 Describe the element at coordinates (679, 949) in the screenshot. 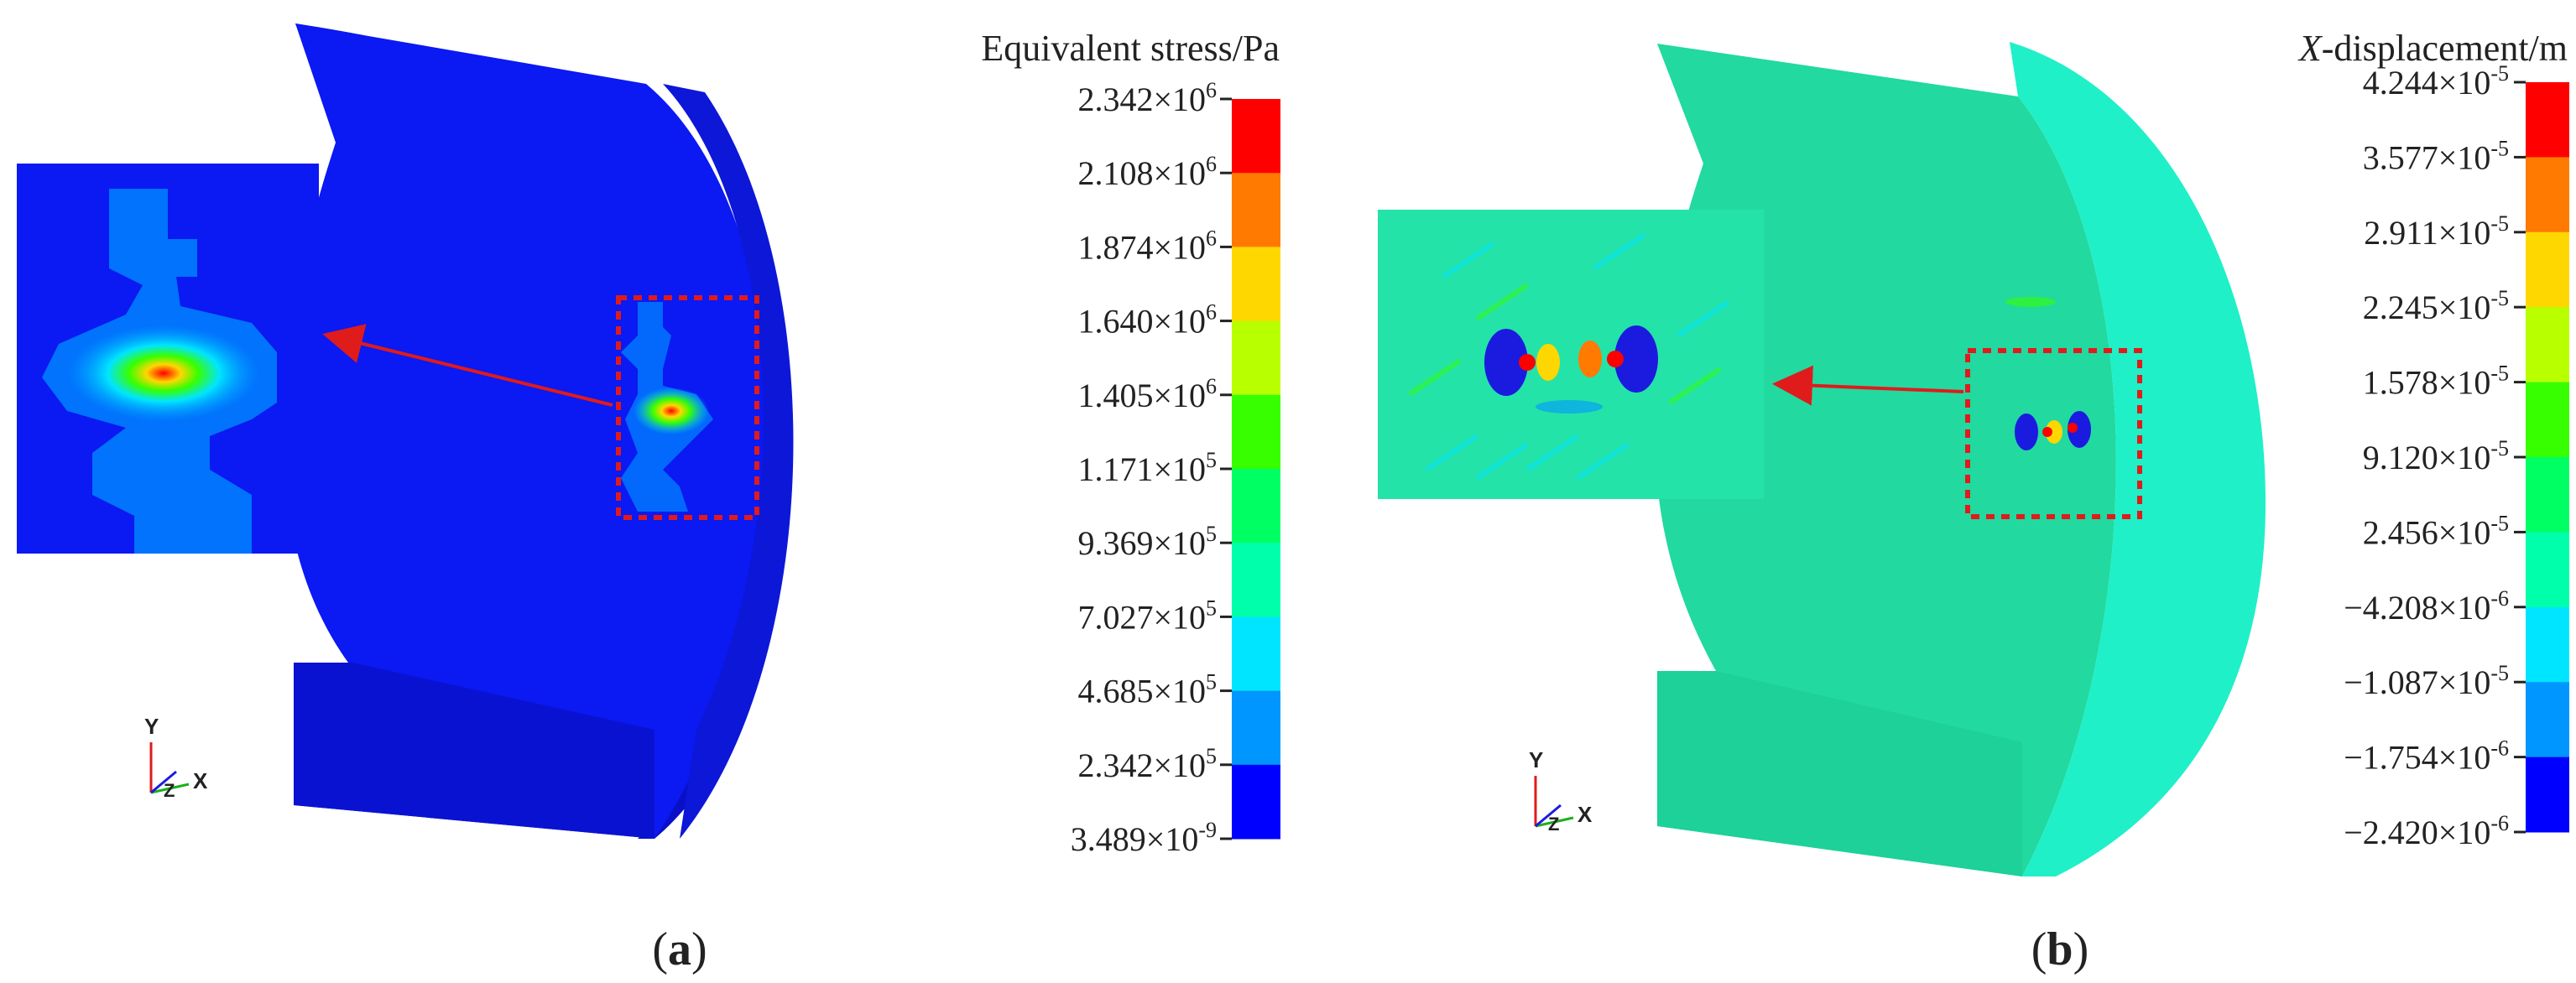

I see `panel-a-caption: (a)` at that location.